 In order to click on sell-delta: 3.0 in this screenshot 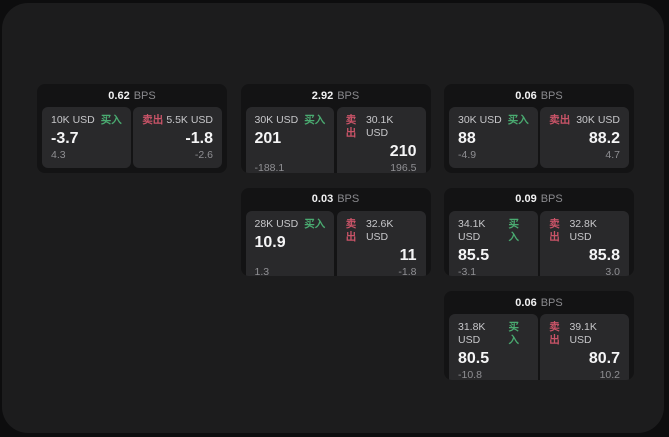, I will do `click(612, 271)`.